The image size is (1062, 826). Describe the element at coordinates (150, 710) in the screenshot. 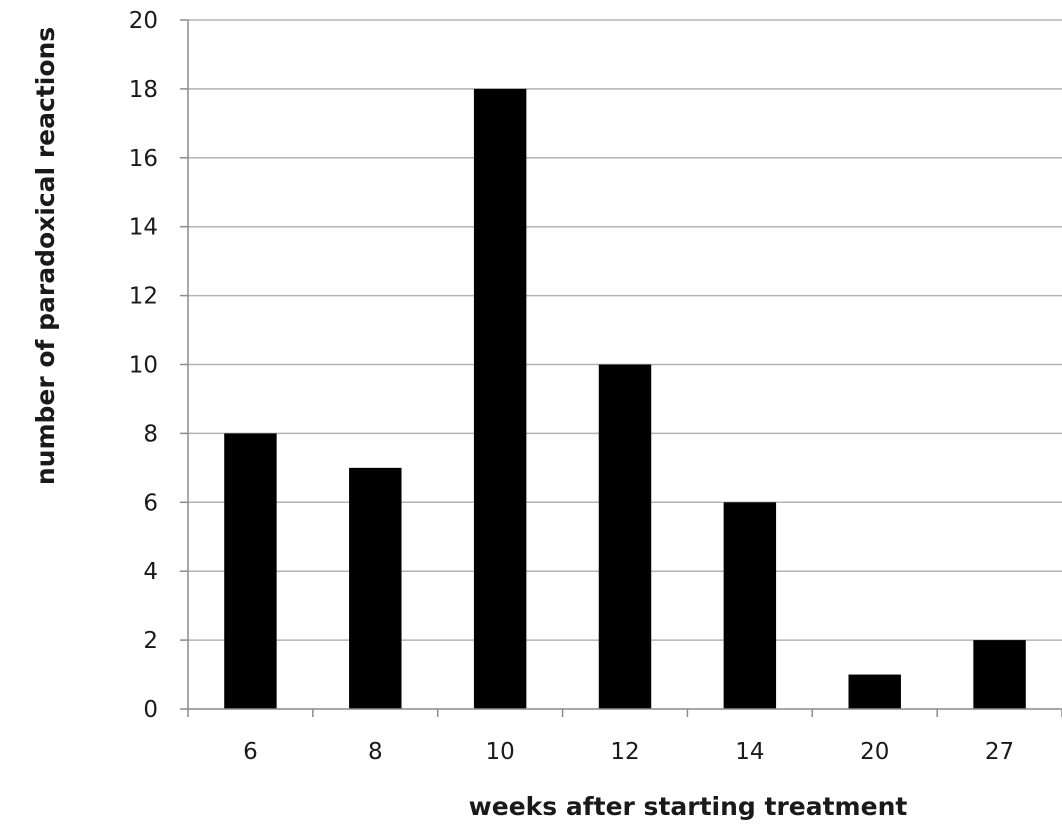

I see `y-tick-label: 0` at that location.